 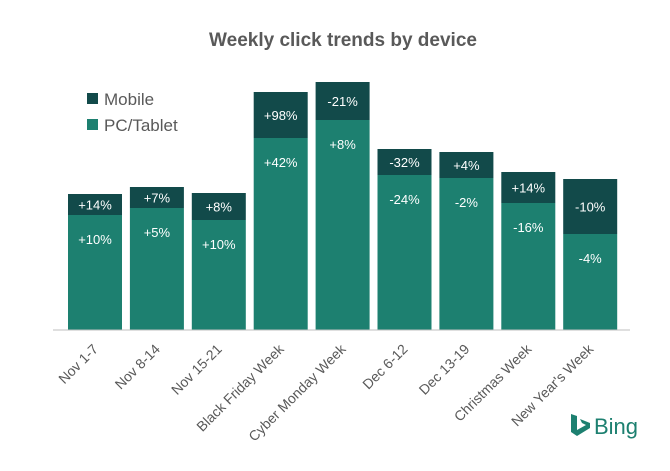 I want to click on data-label-mobile-black-friday-week: +98%, so click(x=281, y=115).